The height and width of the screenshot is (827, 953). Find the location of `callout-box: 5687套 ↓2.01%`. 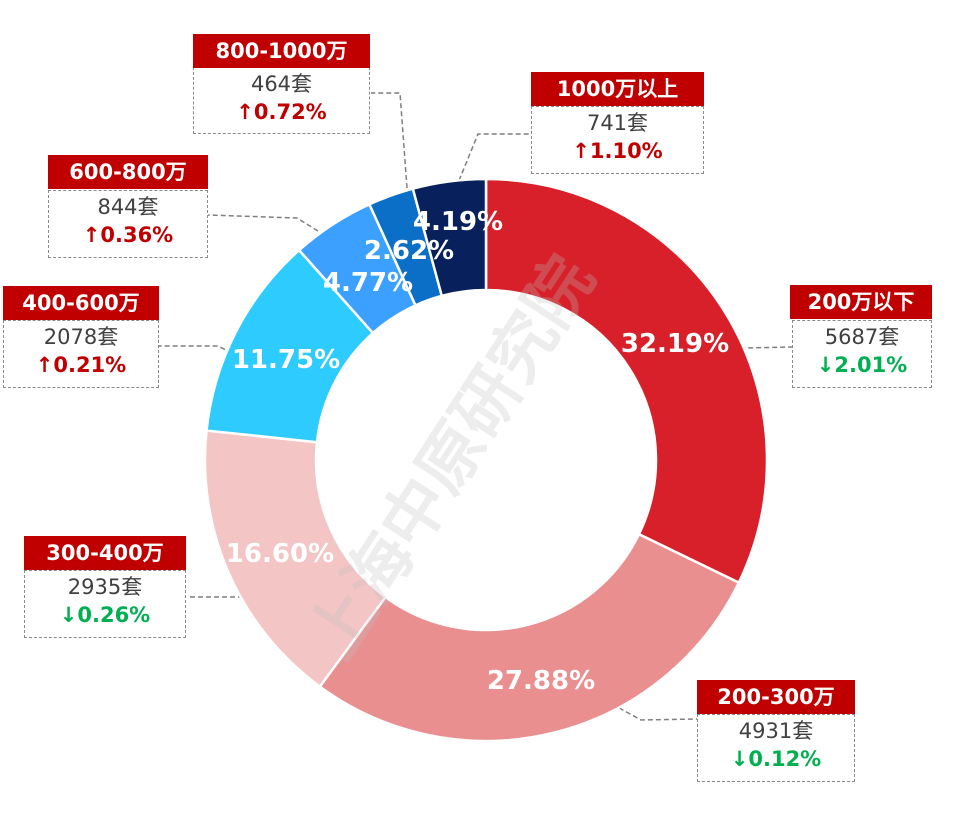

callout-box: 5687套 ↓2.01% is located at coordinates (862, 354).